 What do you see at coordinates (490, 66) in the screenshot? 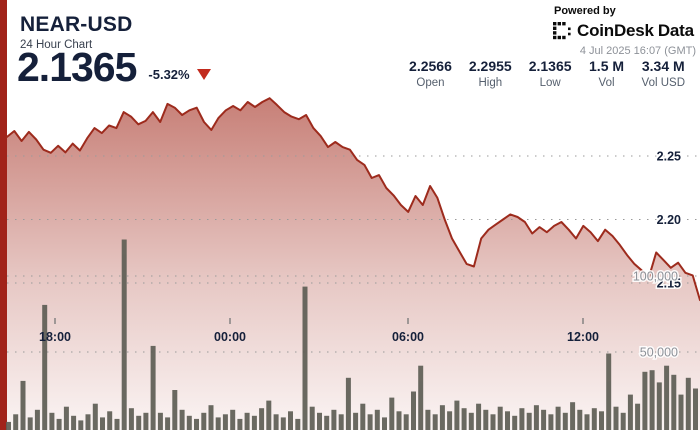
I see `stat-value: 2.2955` at bounding box center [490, 66].